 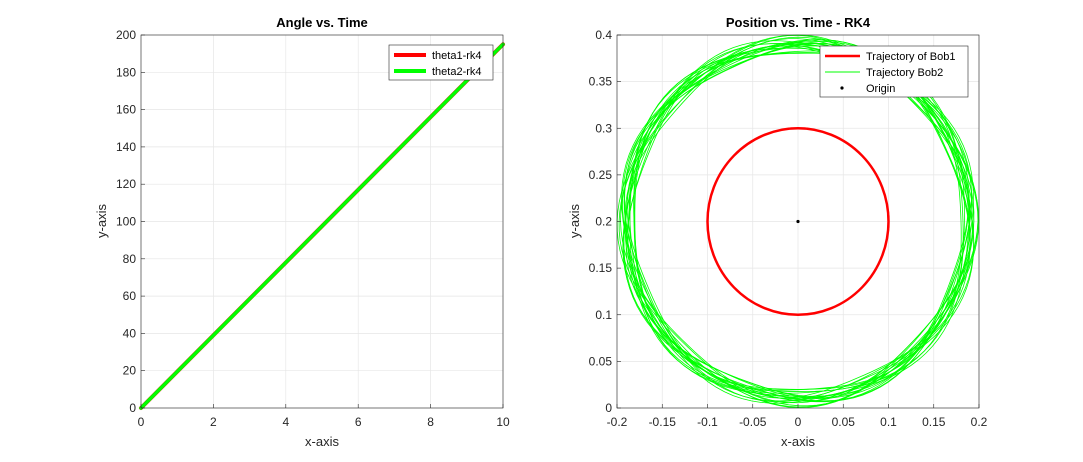 What do you see at coordinates (601, 175) in the screenshot?
I see `y-tick-label: 0.25` at bounding box center [601, 175].